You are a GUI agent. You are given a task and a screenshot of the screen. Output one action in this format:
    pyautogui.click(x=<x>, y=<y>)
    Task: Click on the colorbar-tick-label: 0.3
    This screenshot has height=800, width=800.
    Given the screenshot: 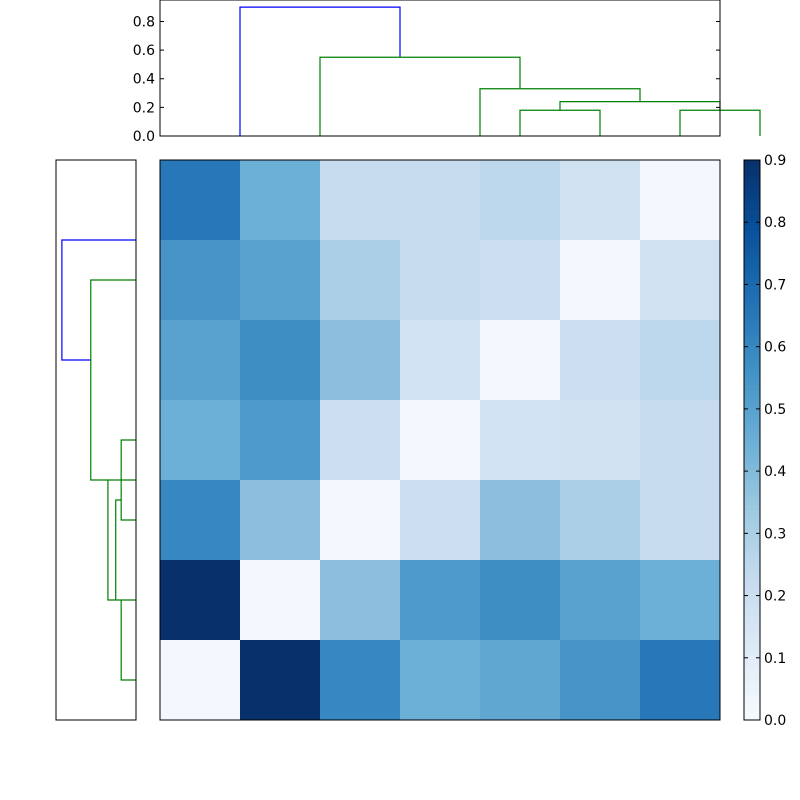 What is the action you would take?
    pyautogui.click(x=775, y=534)
    